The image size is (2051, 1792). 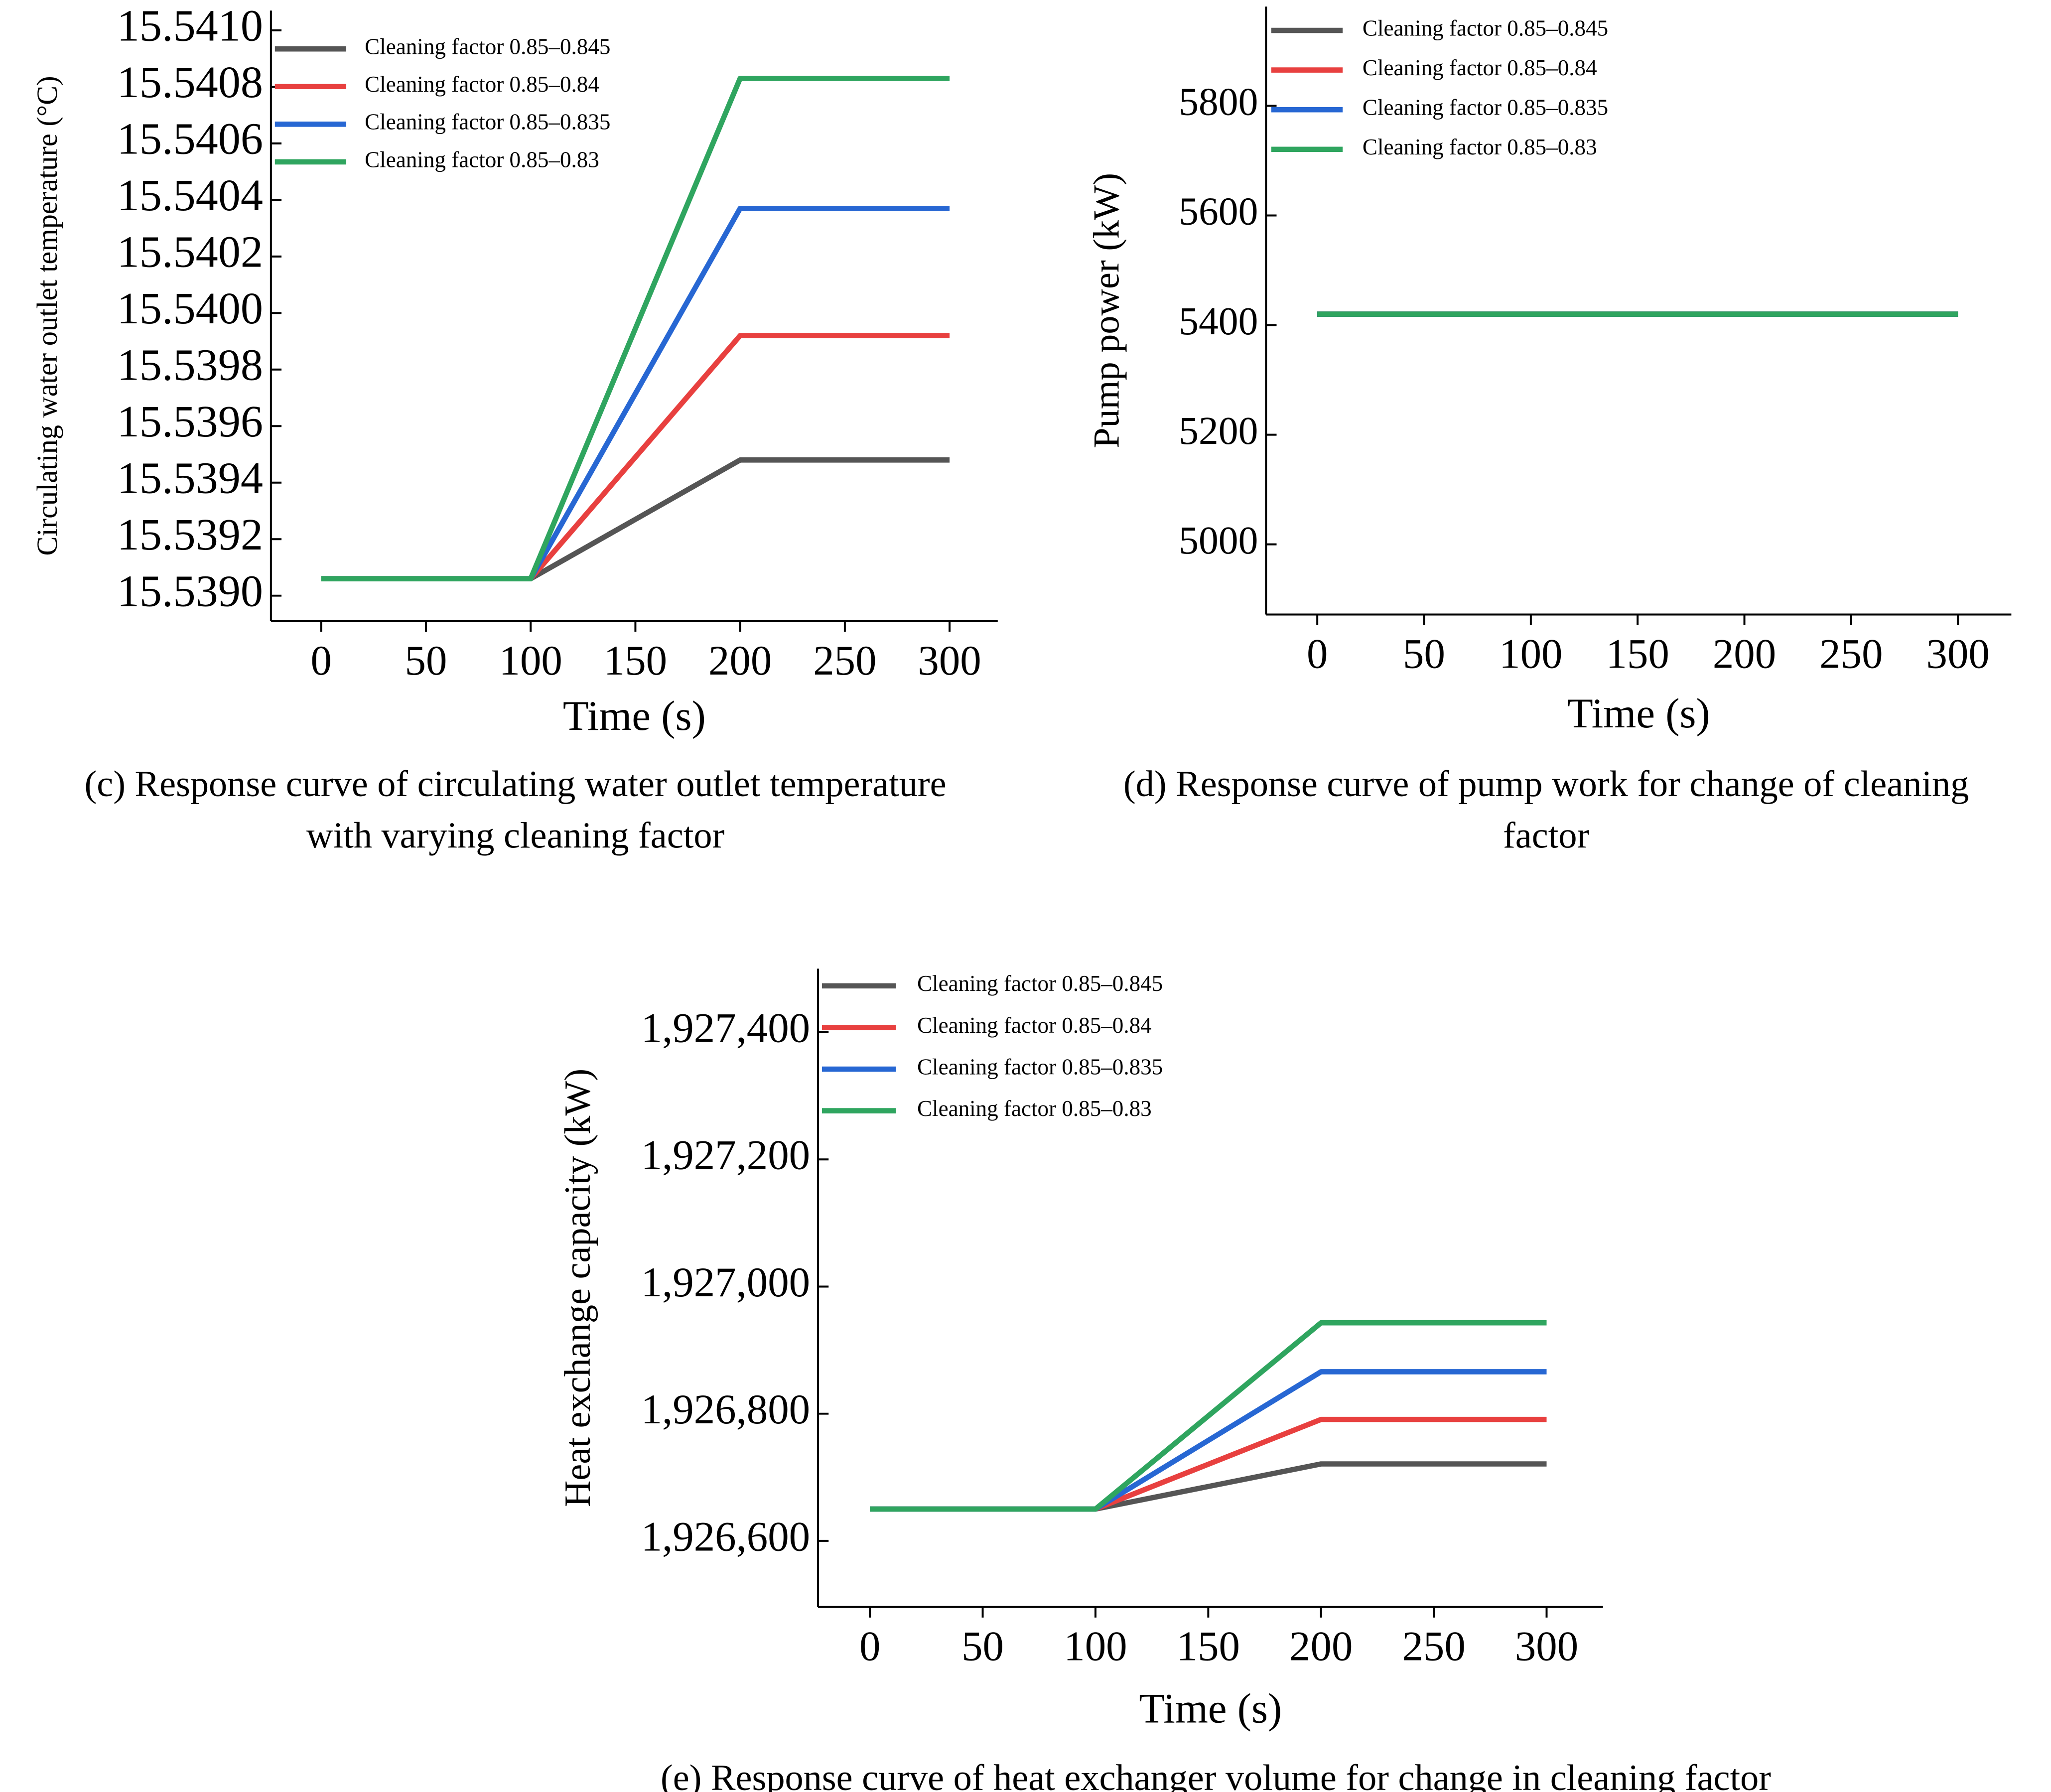 I want to click on y-tick-label: 5000, so click(x=1219, y=540).